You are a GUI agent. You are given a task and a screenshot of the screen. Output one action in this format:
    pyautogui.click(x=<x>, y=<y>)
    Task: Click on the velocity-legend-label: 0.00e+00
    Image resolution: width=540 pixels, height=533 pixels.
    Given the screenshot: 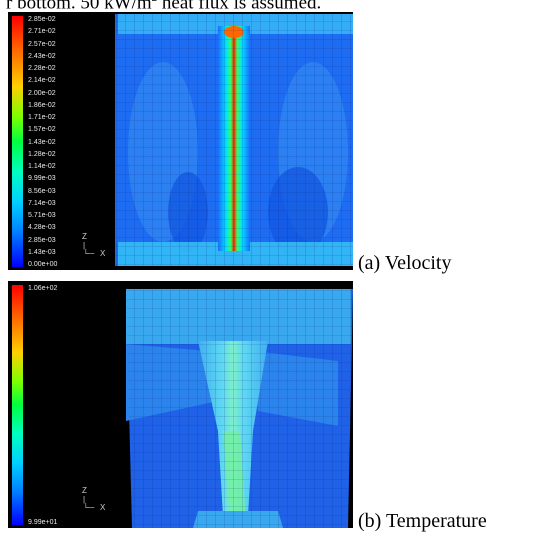 What is the action you would take?
    pyautogui.click(x=43, y=264)
    